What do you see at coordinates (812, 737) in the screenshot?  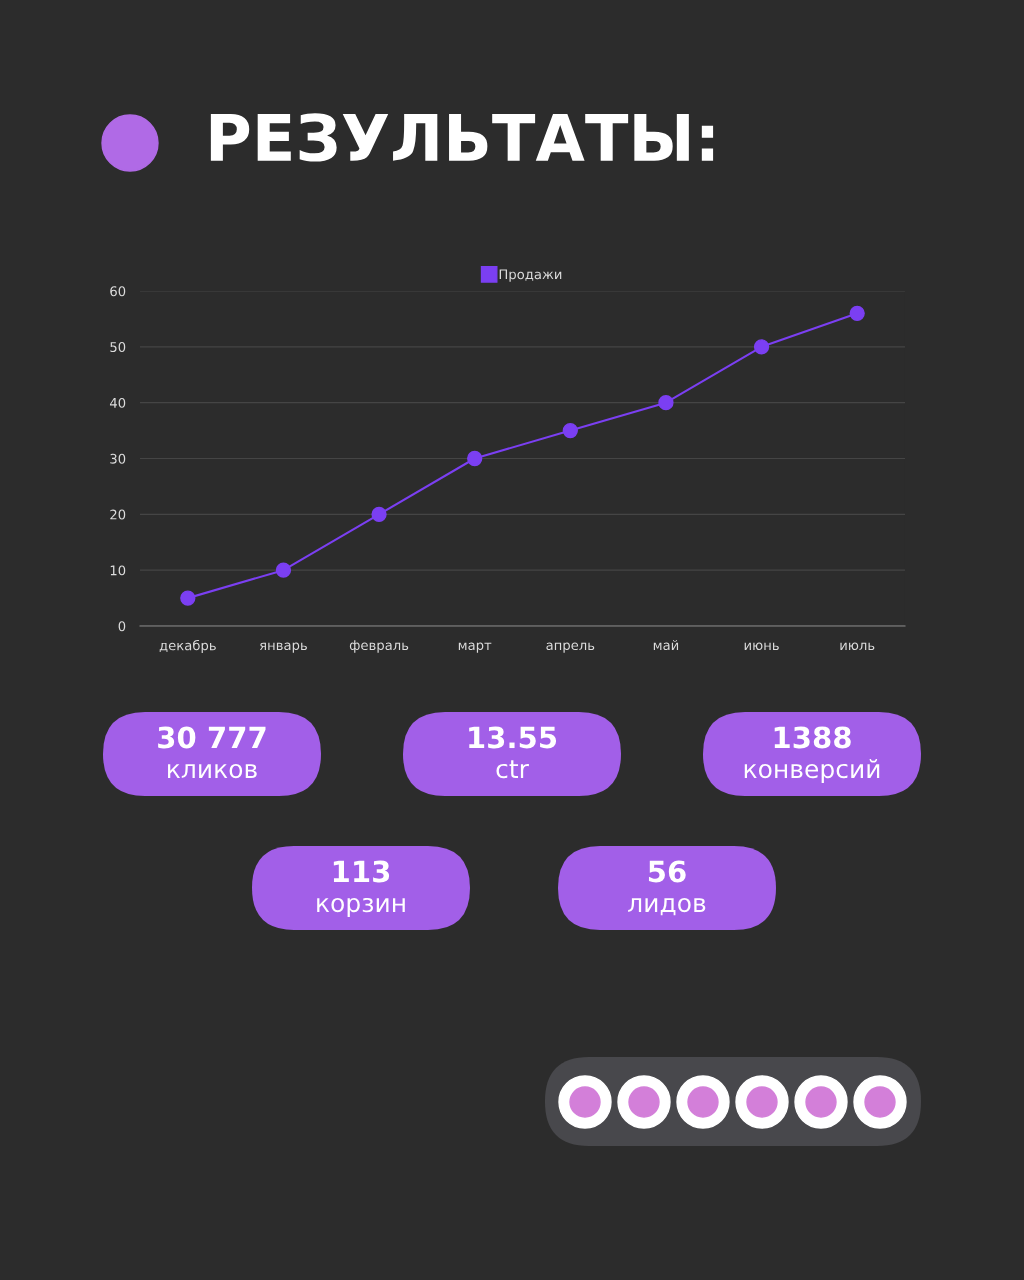 I see `text: 1388` at bounding box center [812, 737].